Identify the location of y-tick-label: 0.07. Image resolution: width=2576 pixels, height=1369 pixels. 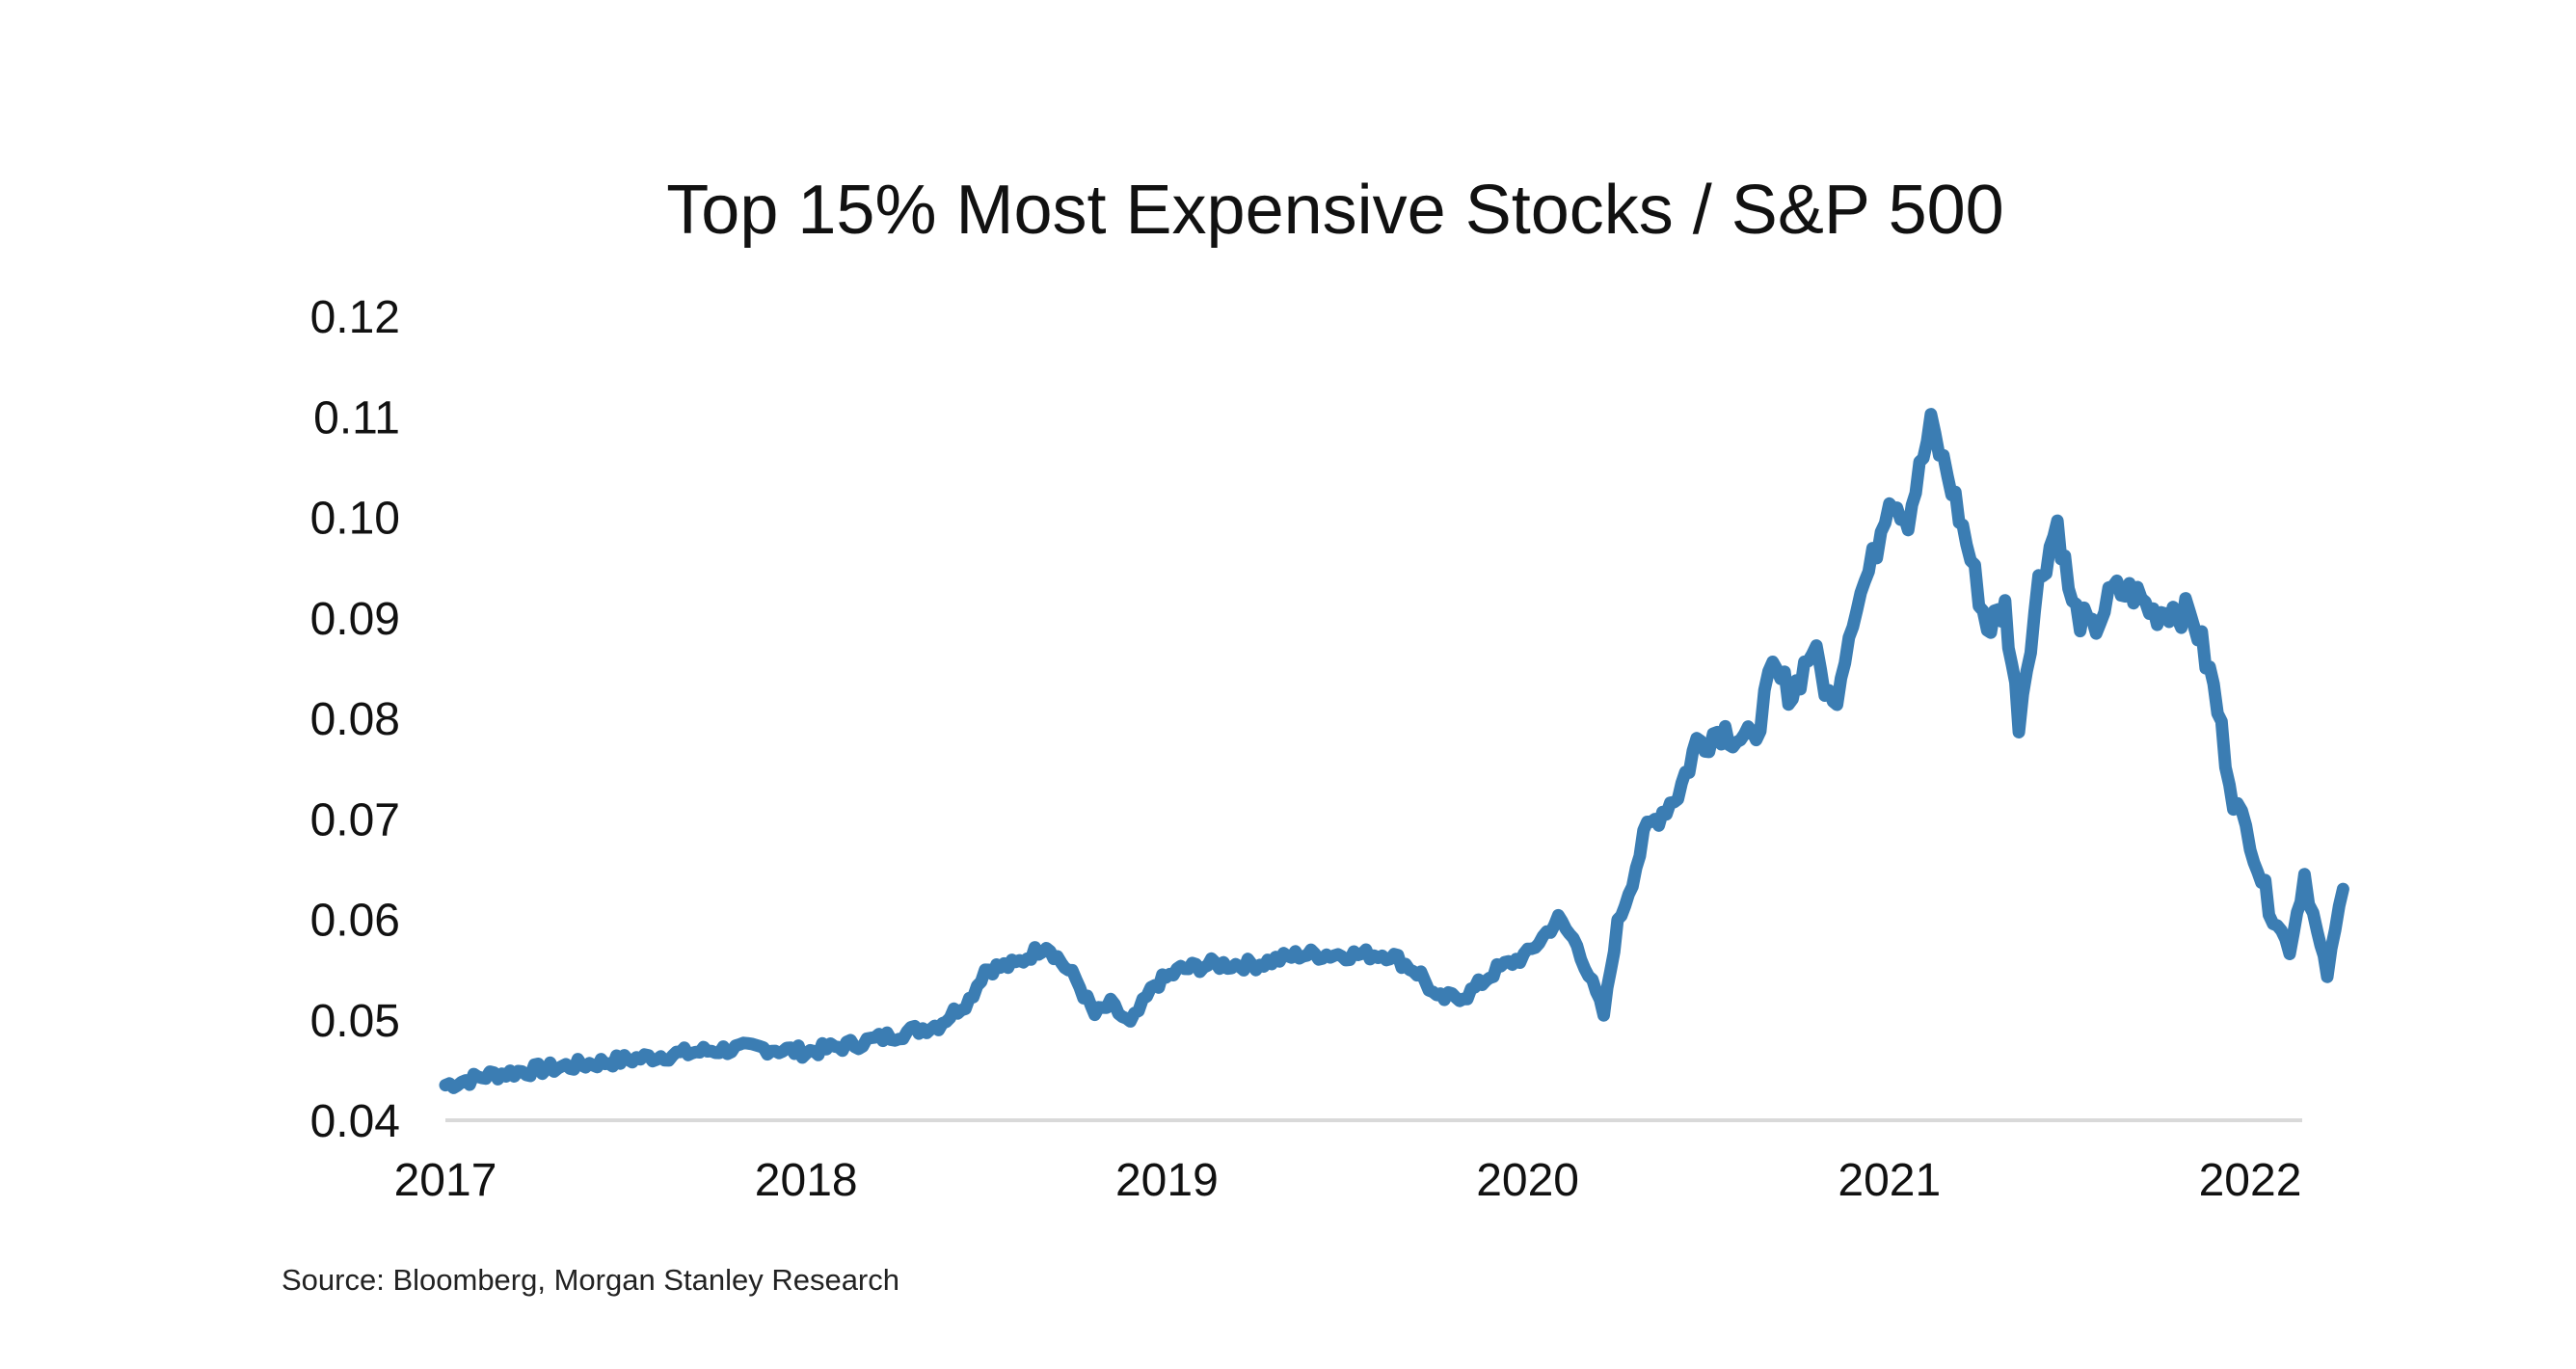
(355, 820).